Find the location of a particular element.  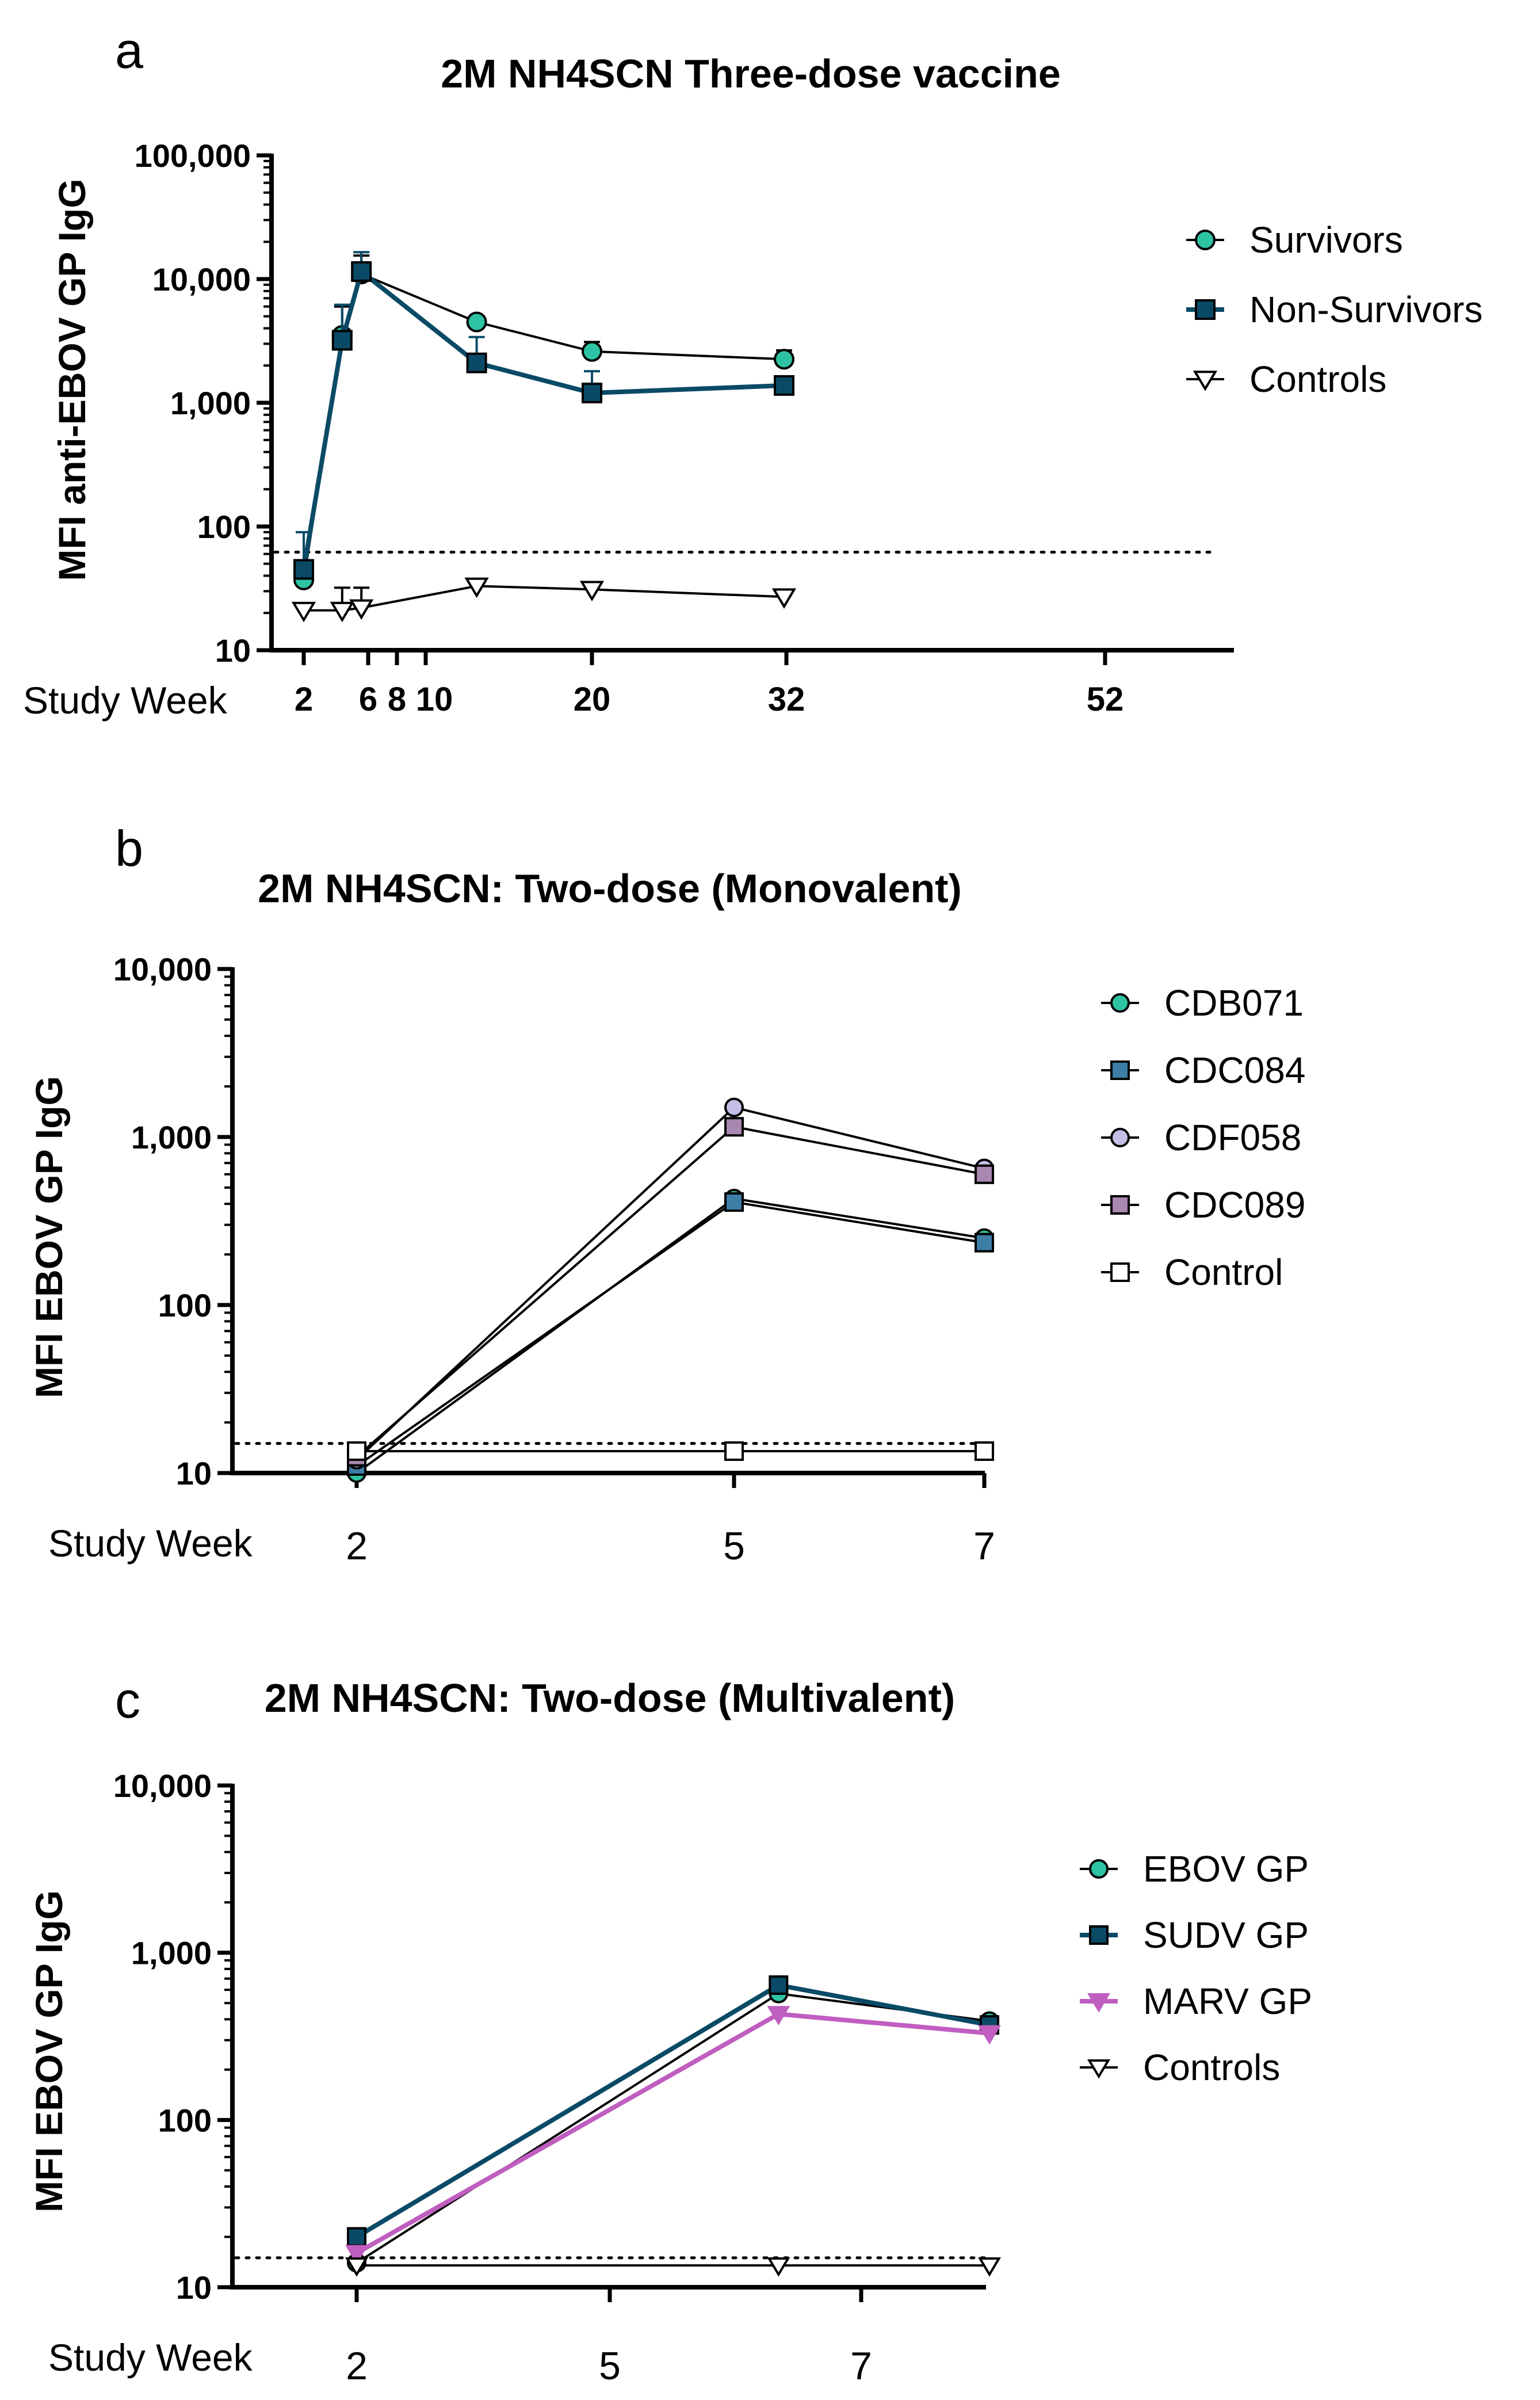

panel-b-y-axis-label: MFI EBOV GP IgG is located at coordinates (49, 1237).